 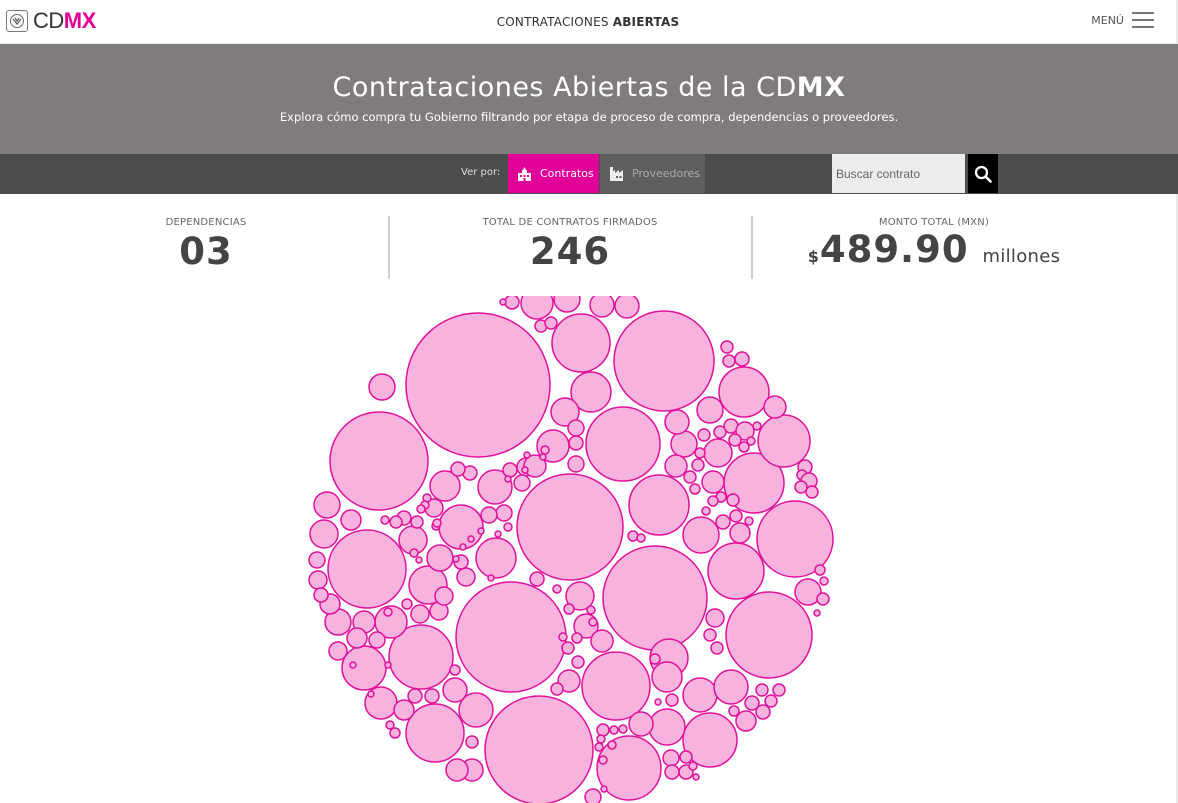 I want to click on search-input, so click(x=898, y=173).